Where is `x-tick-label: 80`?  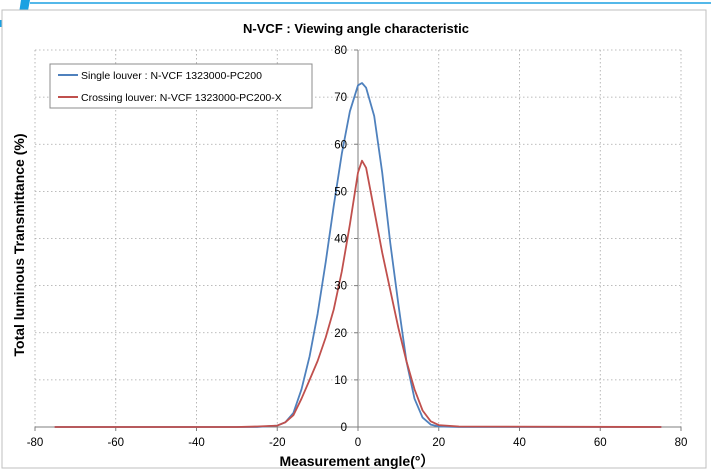 x-tick-label: 80 is located at coordinates (681, 443).